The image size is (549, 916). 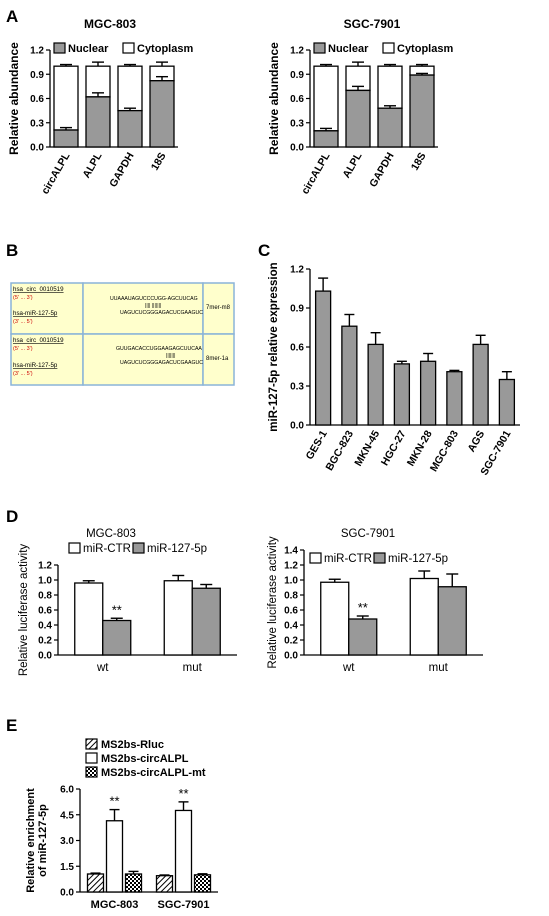 I want to click on y-axis-label: Relative luciferase activity, so click(x=273, y=602).